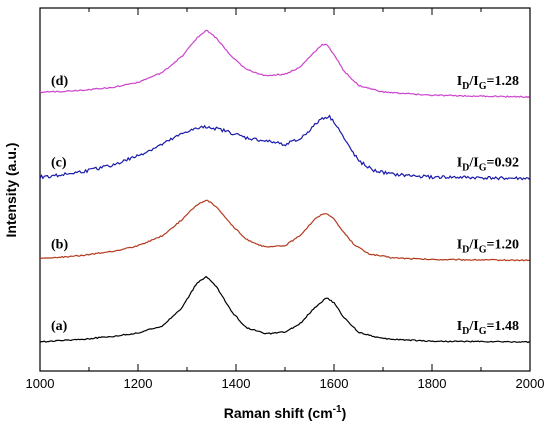 The width and height of the screenshot is (550, 434). Describe the element at coordinates (284, 309) in the screenshot. I see `series-line-a` at that location.